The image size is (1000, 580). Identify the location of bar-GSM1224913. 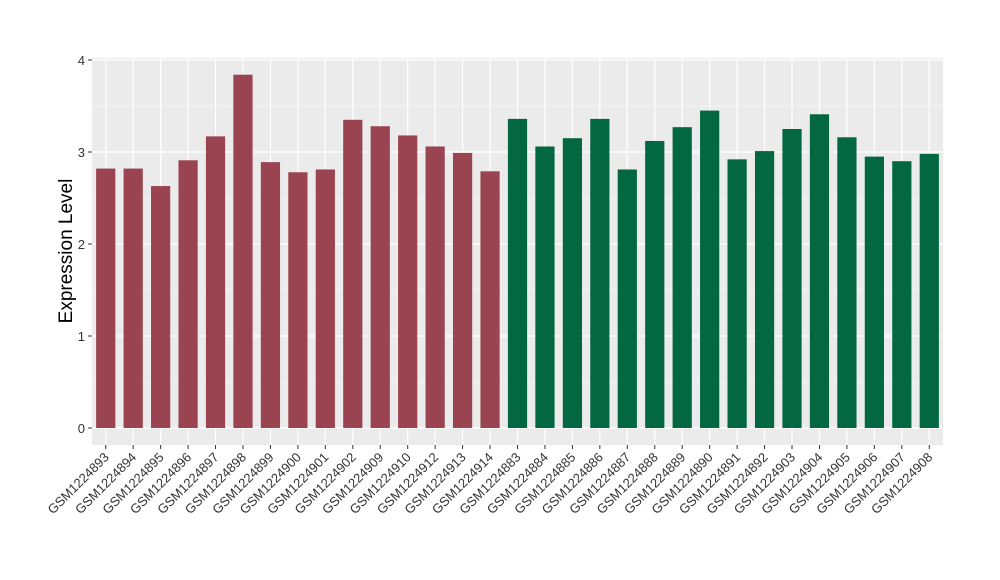
(462, 290).